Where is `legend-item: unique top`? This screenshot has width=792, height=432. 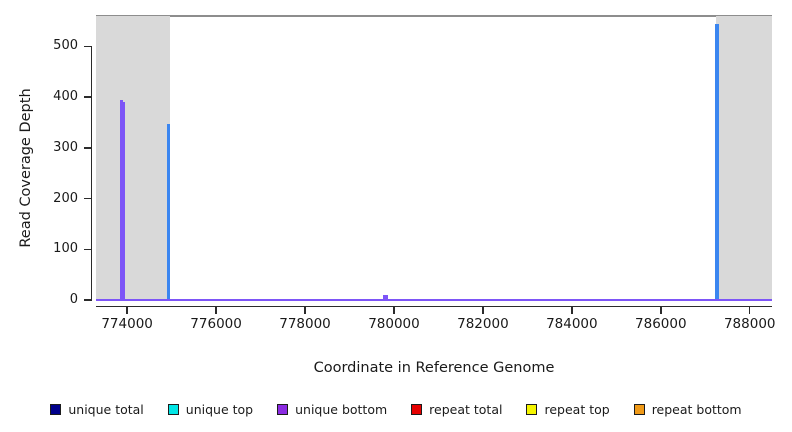
legend-item: unique top is located at coordinates (210, 409).